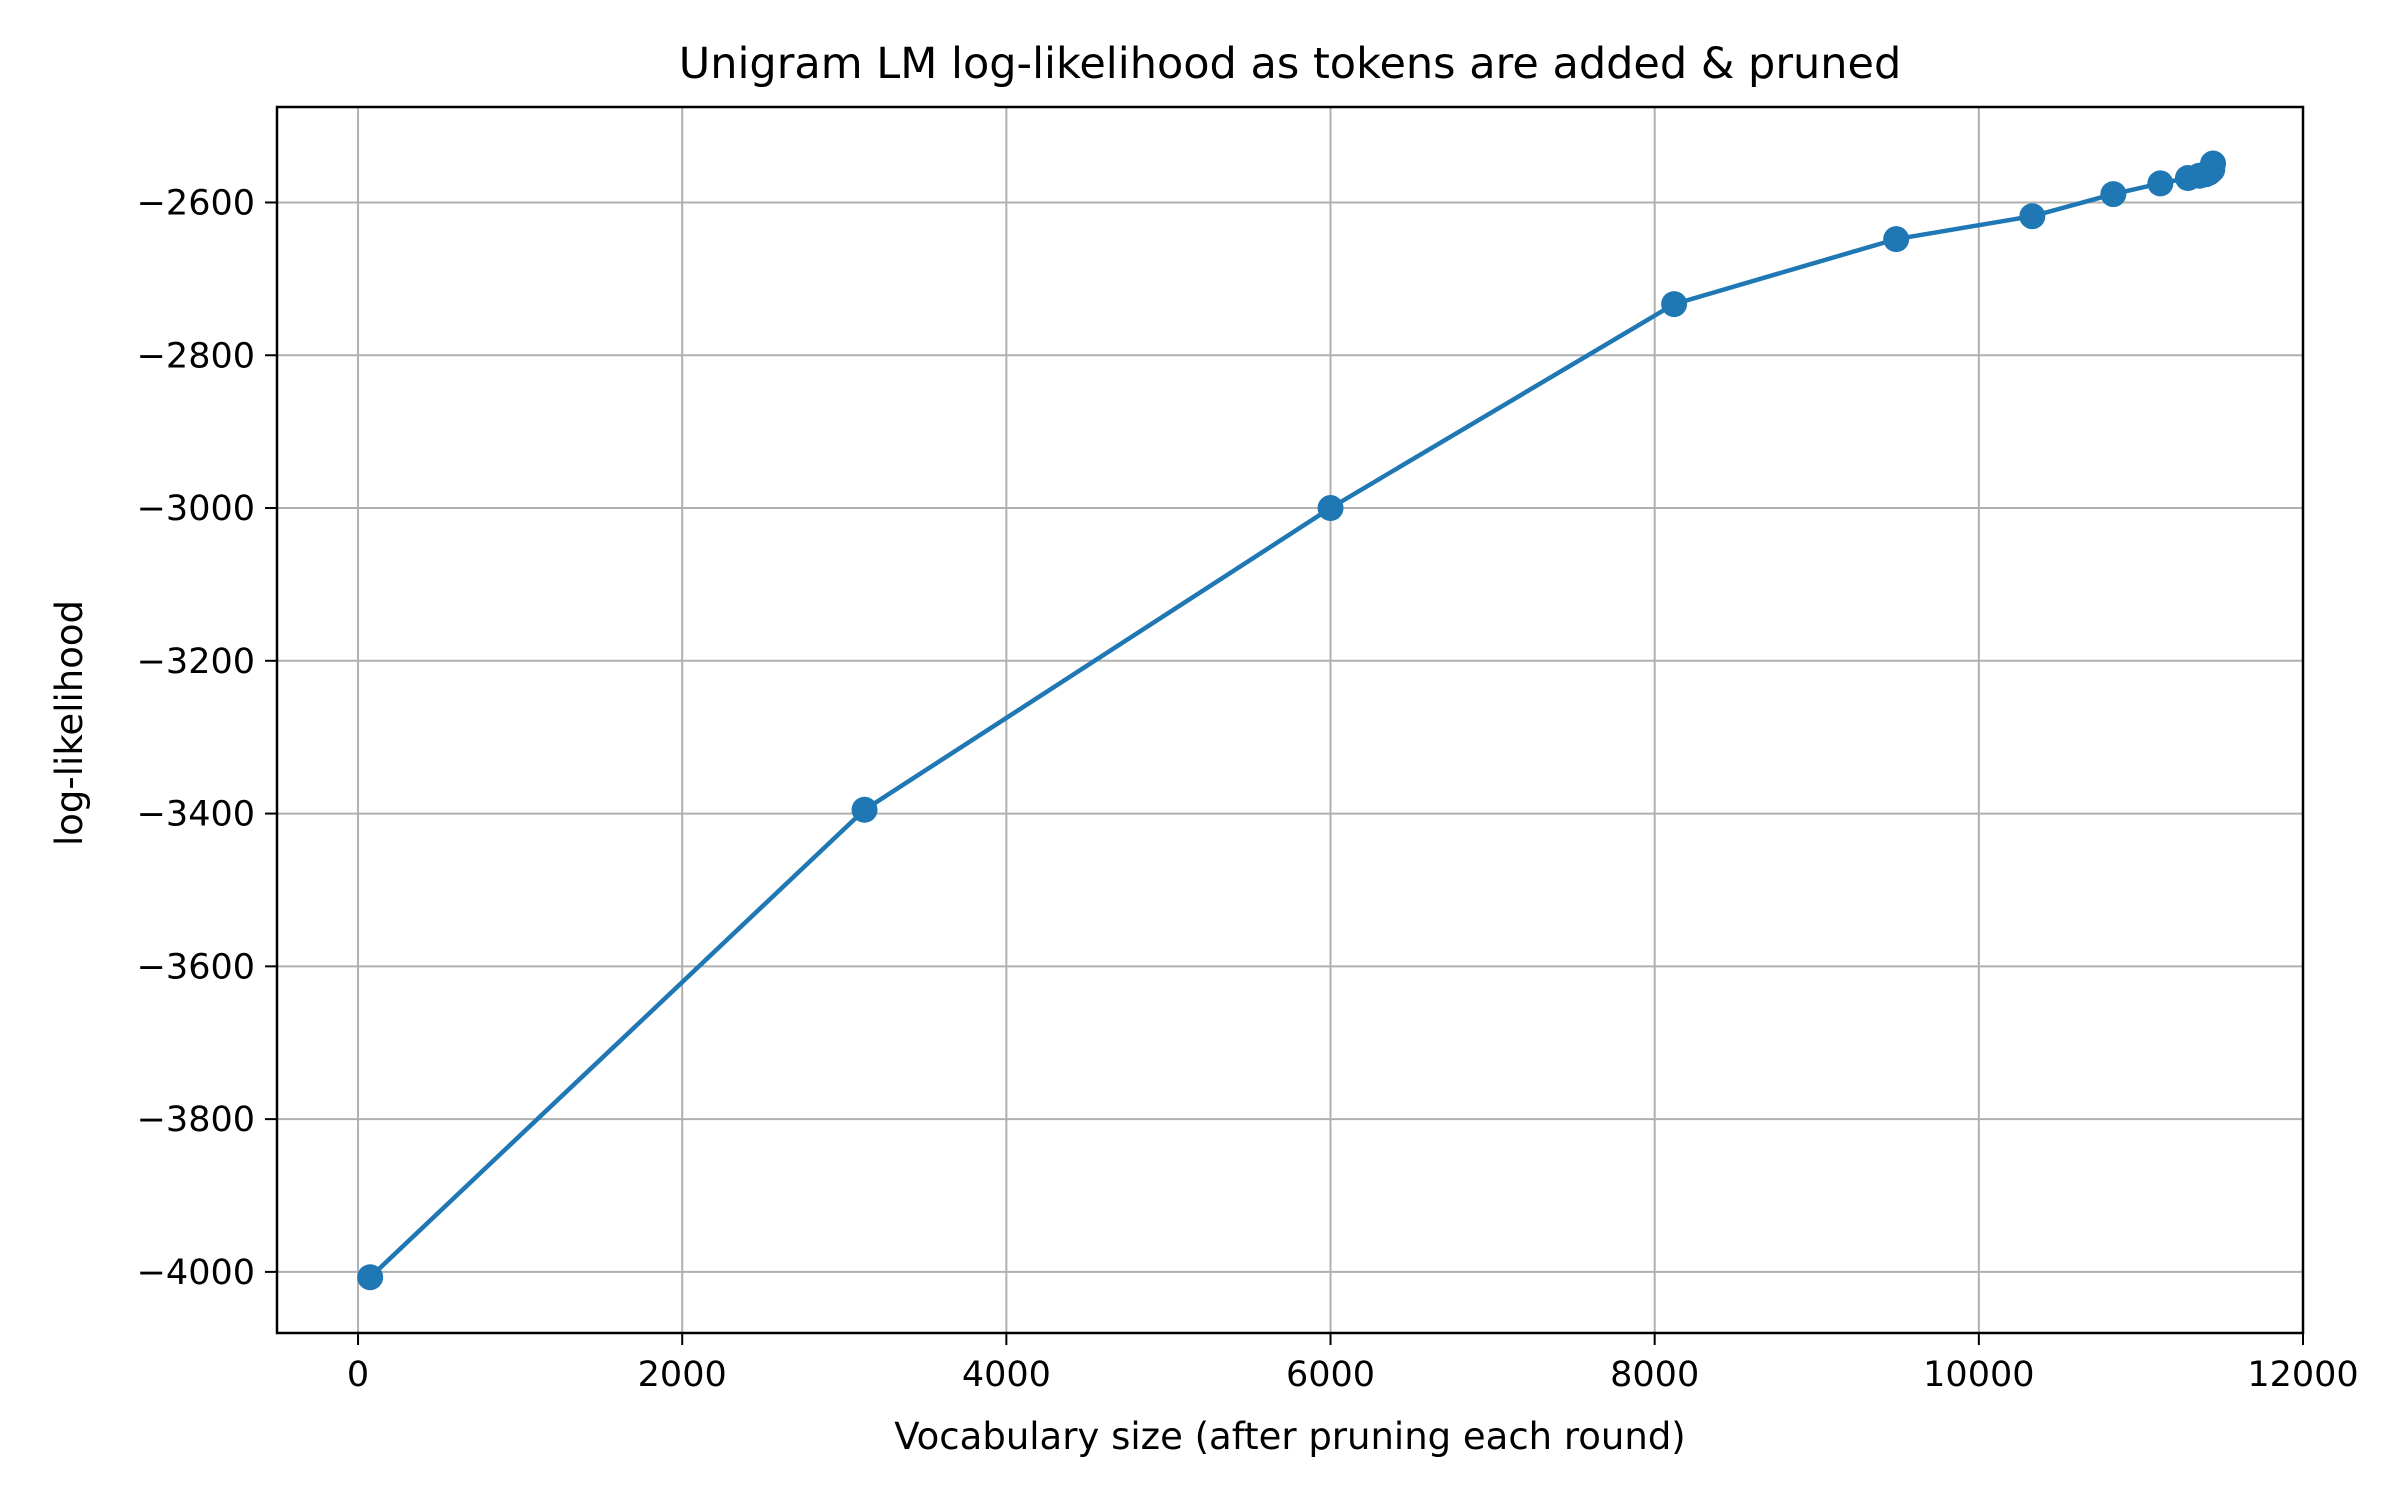 The height and width of the screenshot is (1505, 2400). What do you see at coordinates (196, 356) in the screenshot?
I see `y-tick-label: −2800` at bounding box center [196, 356].